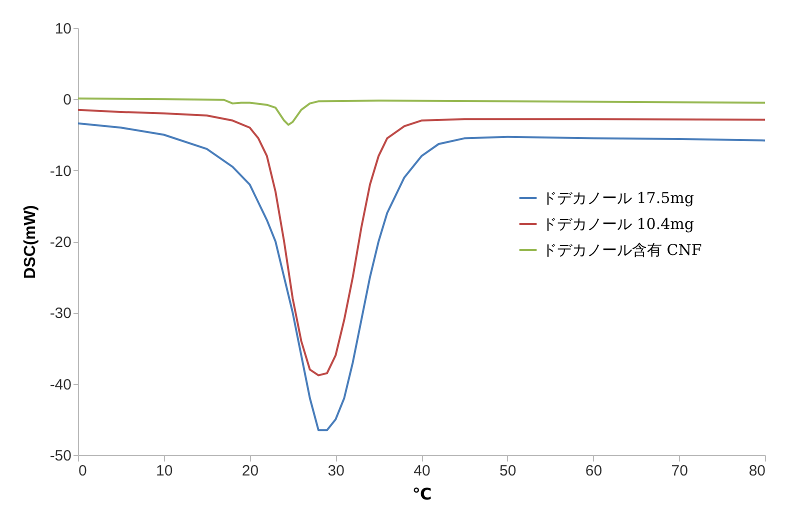 The width and height of the screenshot is (790, 525). What do you see at coordinates (421, 111) in the screenshot?
I see `line-series` at bounding box center [421, 111].